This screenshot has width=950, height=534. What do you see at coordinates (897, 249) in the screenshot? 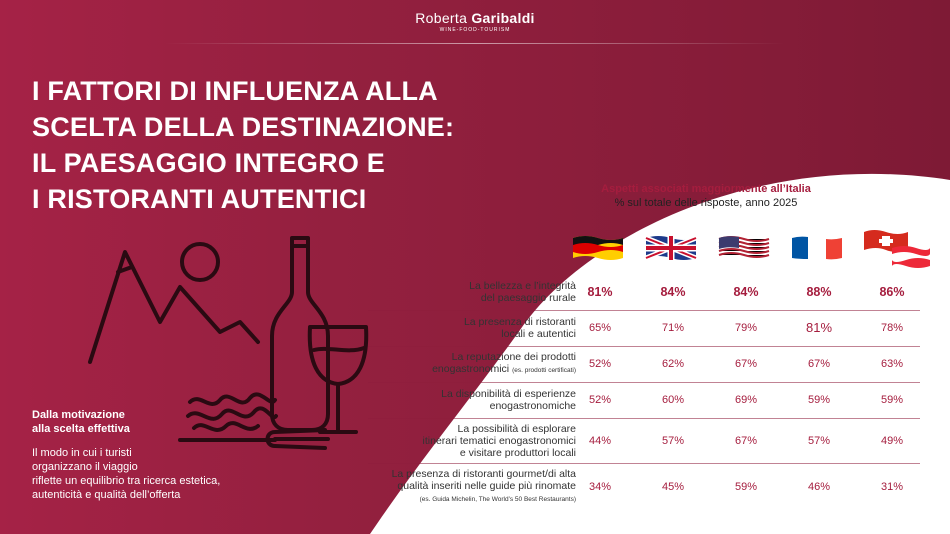
I see `switzerland-austria-flag-icon` at bounding box center [897, 249].